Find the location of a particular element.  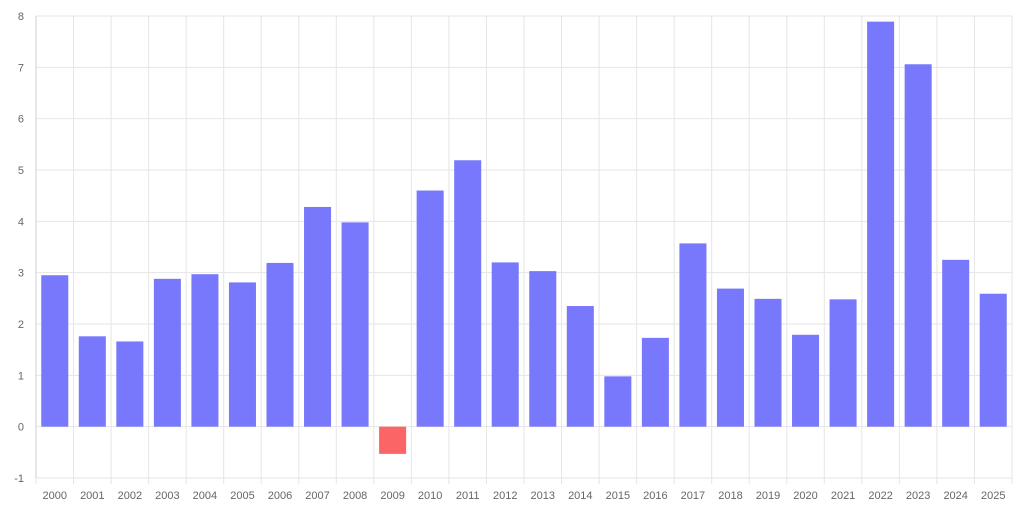

x-tick-label: 2003 is located at coordinates (167, 496).